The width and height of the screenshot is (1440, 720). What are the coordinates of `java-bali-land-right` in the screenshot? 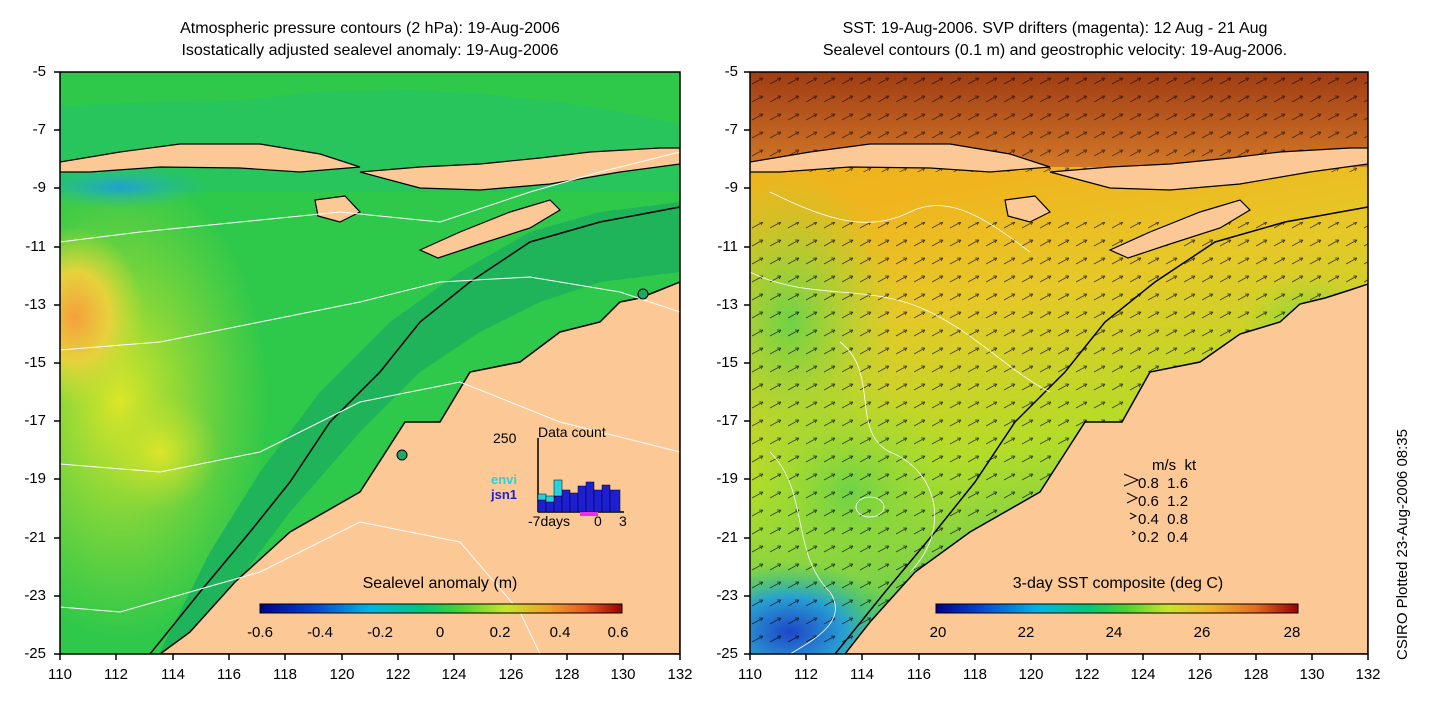 It's located at (900, 158).